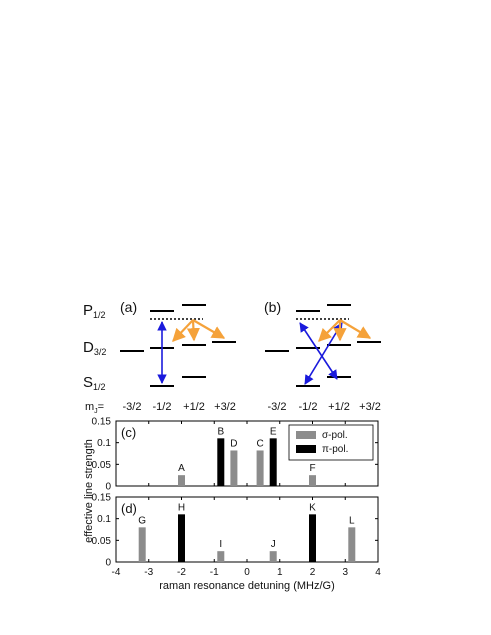 The image size is (491, 635). What do you see at coordinates (233, 443) in the screenshot?
I see `bar-label-d: D` at bounding box center [233, 443].